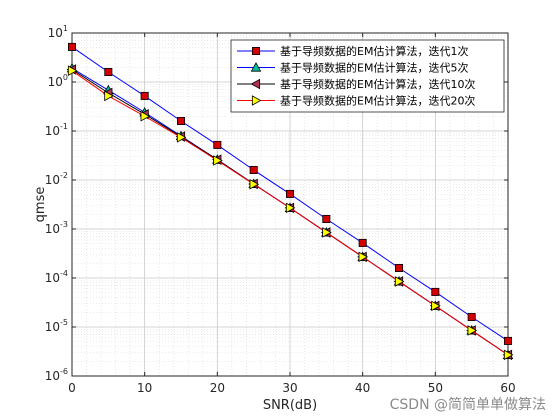 The width and height of the screenshot is (560, 420). I want to click on y-tick-label: 10⁻⁶, so click(56, 375).